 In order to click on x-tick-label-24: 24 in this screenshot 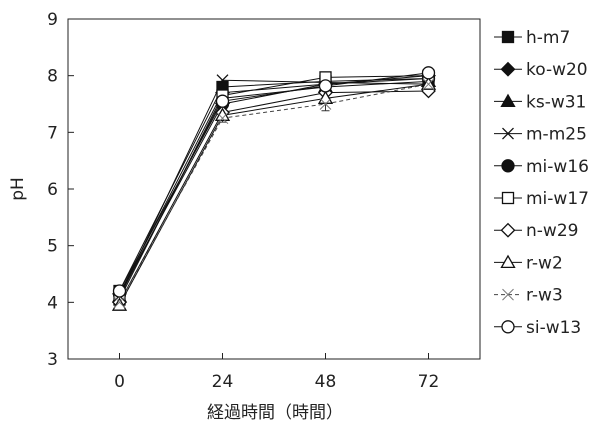, I will do `click(223, 382)`.